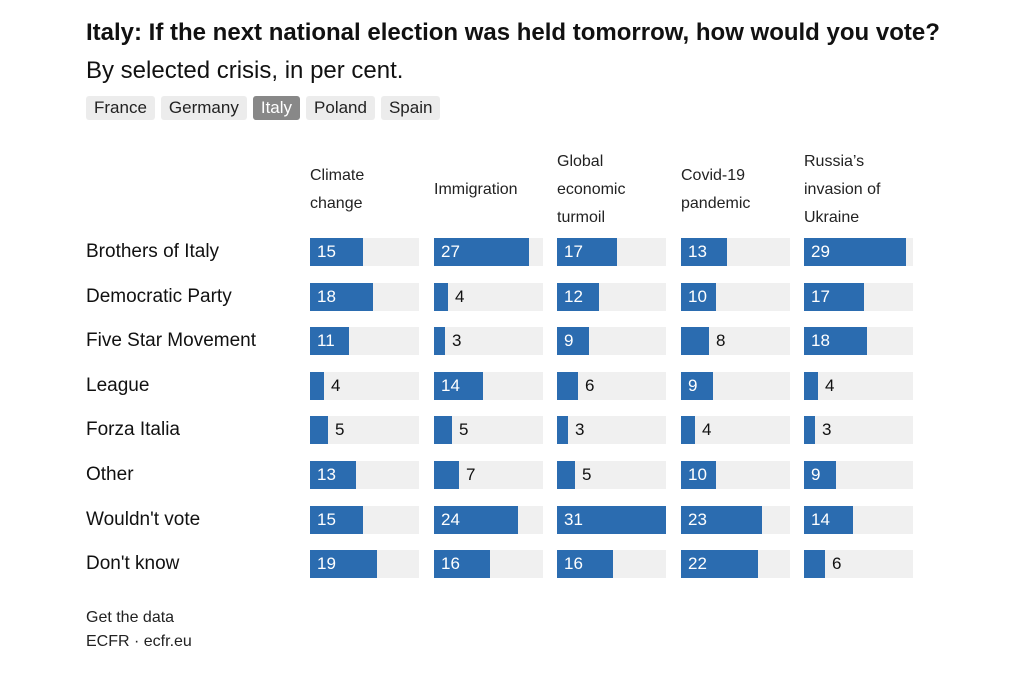  Describe the element at coordinates (858, 520) in the screenshot. I see `bar-track: 14` at that location.